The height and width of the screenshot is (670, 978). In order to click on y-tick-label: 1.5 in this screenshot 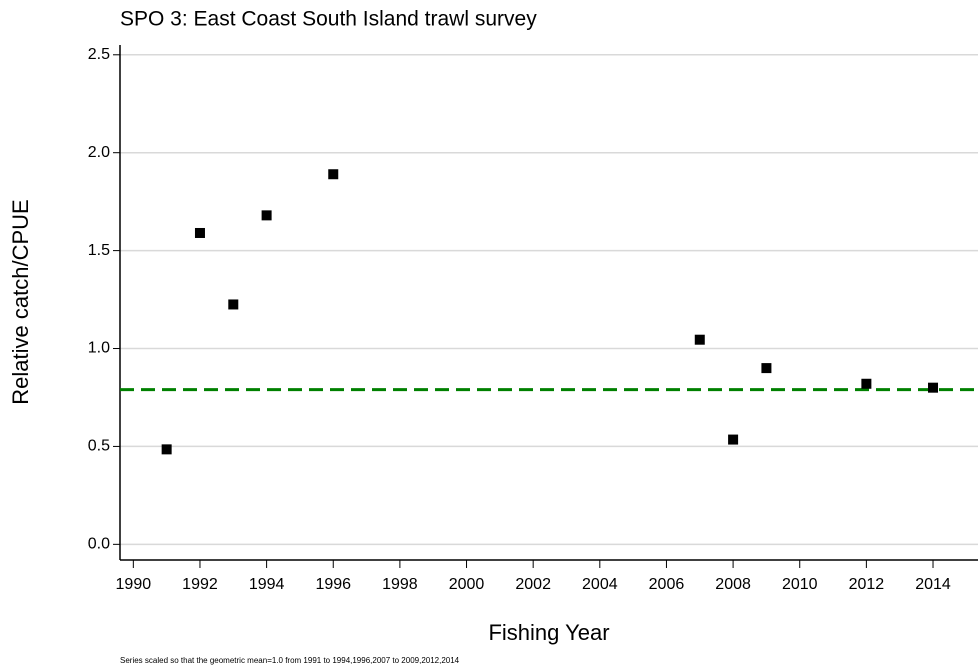, I will do `click(99, 250)`.